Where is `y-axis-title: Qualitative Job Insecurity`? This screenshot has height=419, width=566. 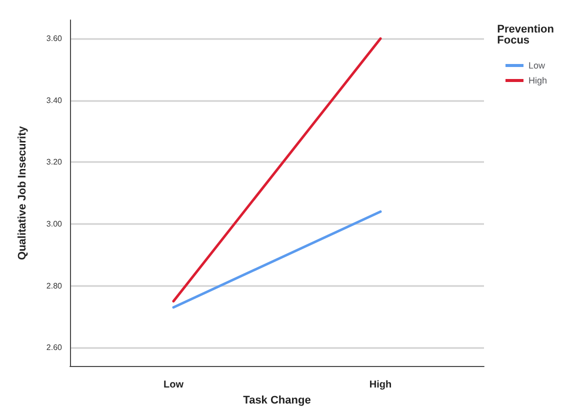 y-axis-title: Qualitative Job Insecurity is located at coordinates (22, 192).